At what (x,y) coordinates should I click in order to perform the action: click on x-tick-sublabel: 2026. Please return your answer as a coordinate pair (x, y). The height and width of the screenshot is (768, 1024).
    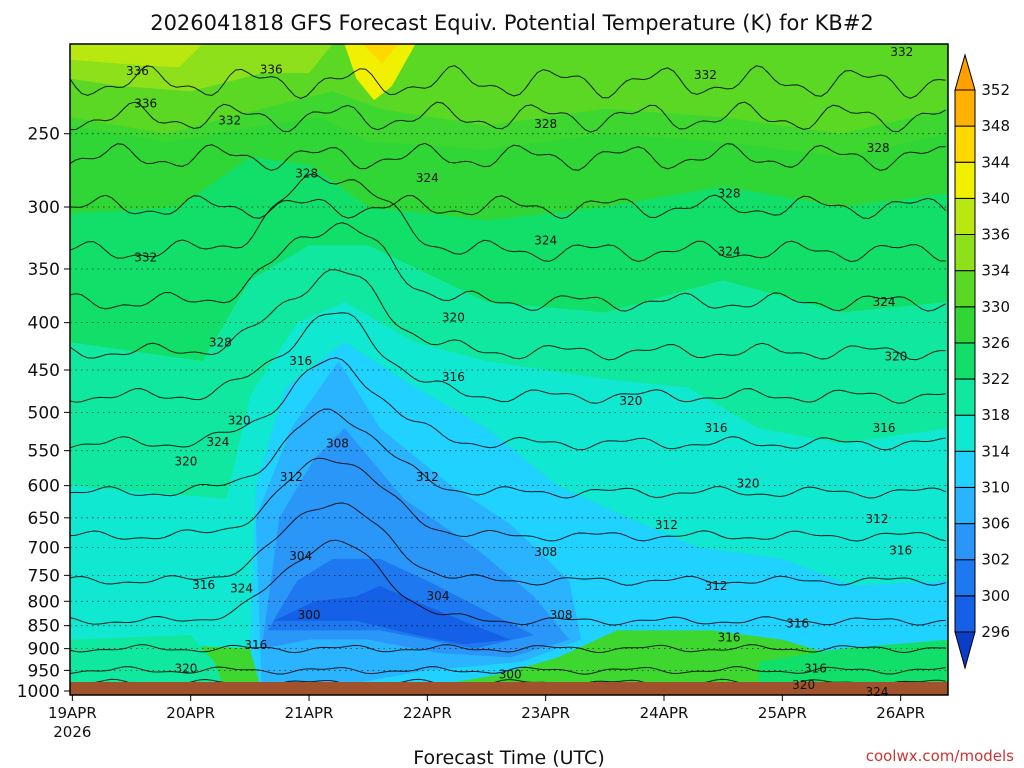
    Looking at the image, I should click on (72, 732).